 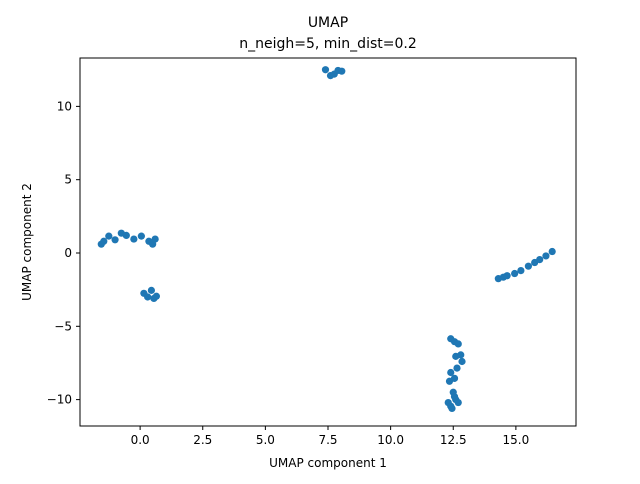 I want to click on chart-subtitle: n_neigh=5, min_dist=0.2, so click(x=328, y=44).